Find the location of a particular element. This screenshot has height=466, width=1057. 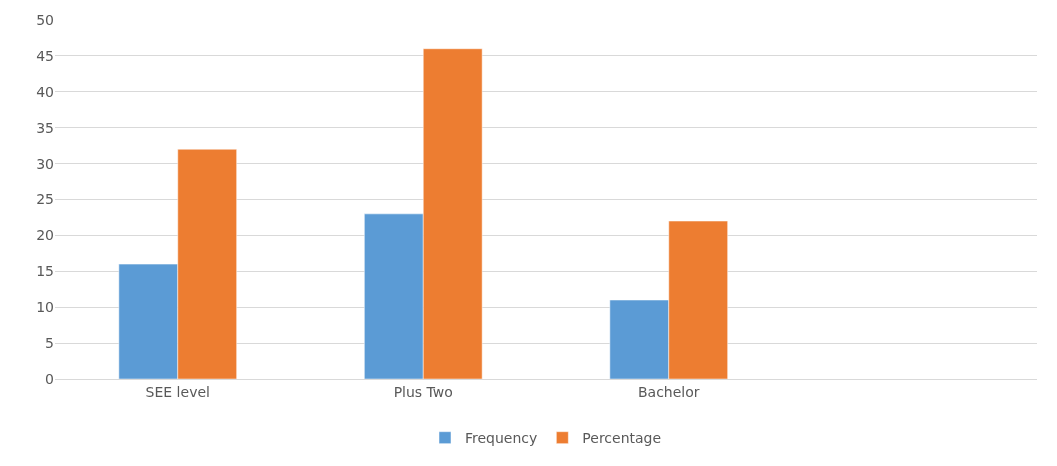

y-tick-label: 50 is located at coordinates (45, 19).